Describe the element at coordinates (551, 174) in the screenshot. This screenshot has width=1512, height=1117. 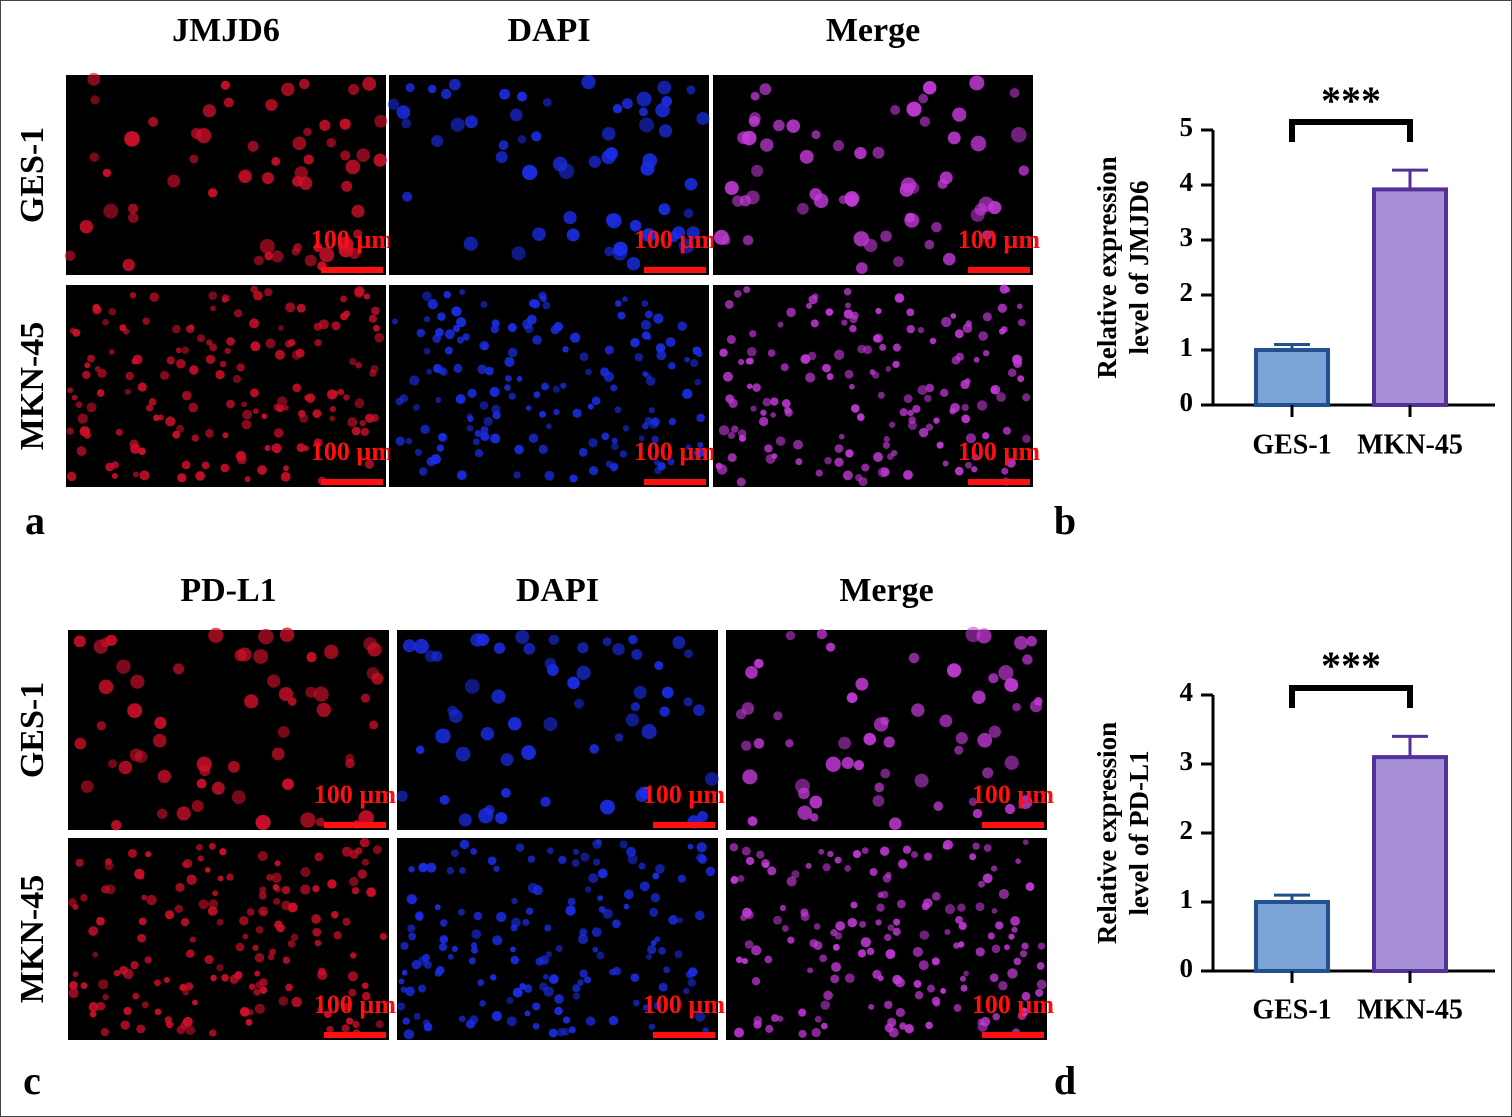
I see `micrograph: 100 µm` at that location.